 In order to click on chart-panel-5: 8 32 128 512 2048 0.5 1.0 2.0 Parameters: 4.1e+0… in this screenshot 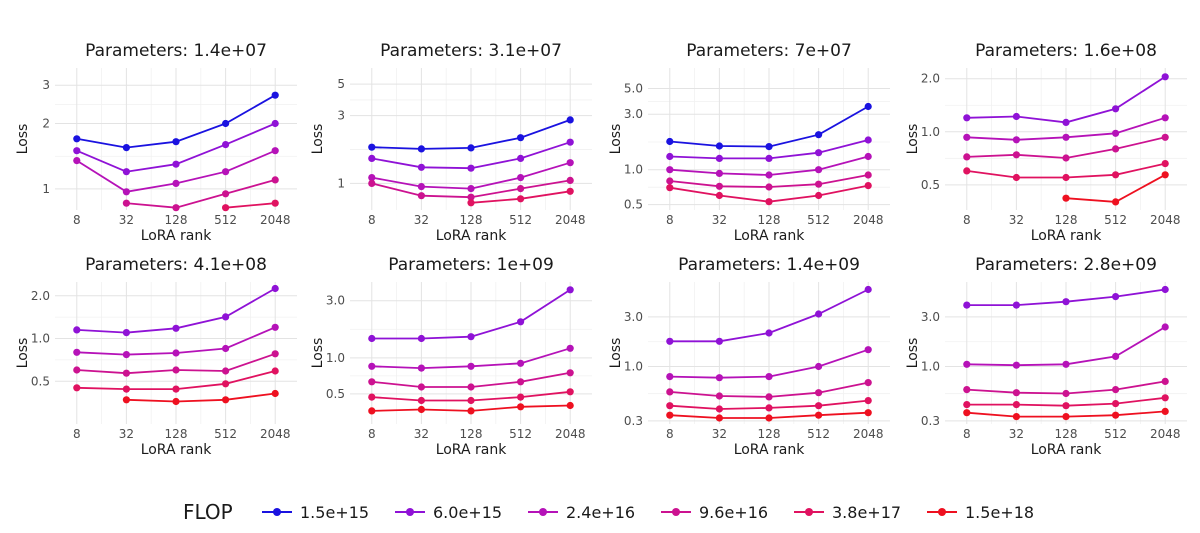, I will do `click(156, 356)`.